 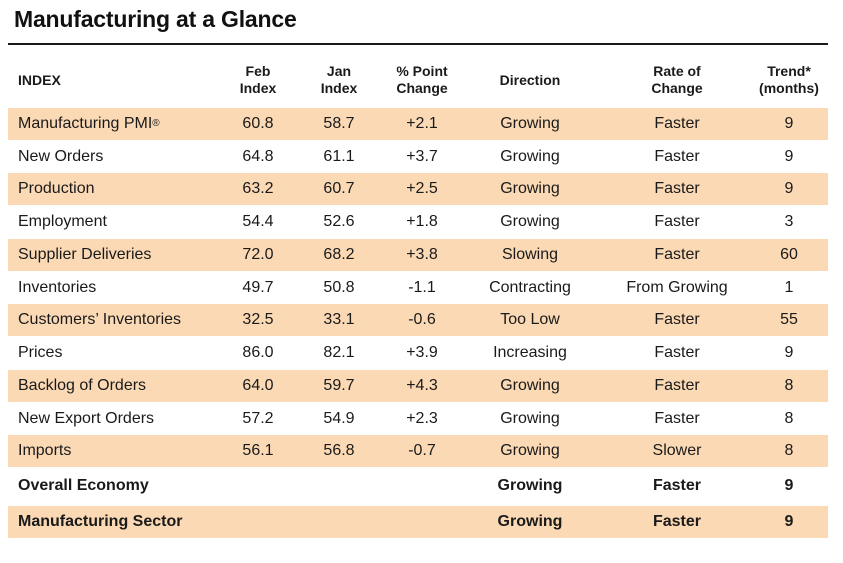 I want to click on table-row: Production 63.2 60.7 +2.5 Growing Faster 9, so click(x=418, y=189).